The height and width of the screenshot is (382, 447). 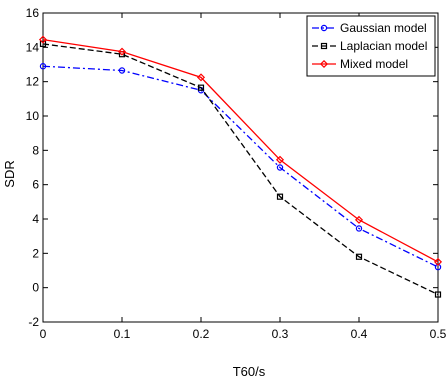 I want to click on x-axis-label: T60/s, so click(x=249, y=371).